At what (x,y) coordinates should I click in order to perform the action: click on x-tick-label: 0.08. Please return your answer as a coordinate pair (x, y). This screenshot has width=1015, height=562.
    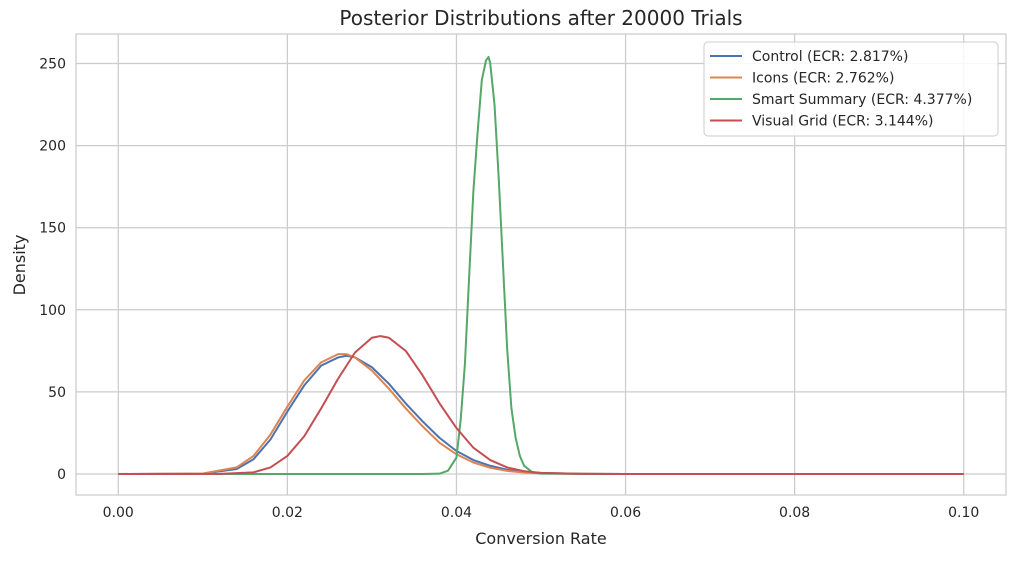
    Looking at the image, I should click on (794, 513).